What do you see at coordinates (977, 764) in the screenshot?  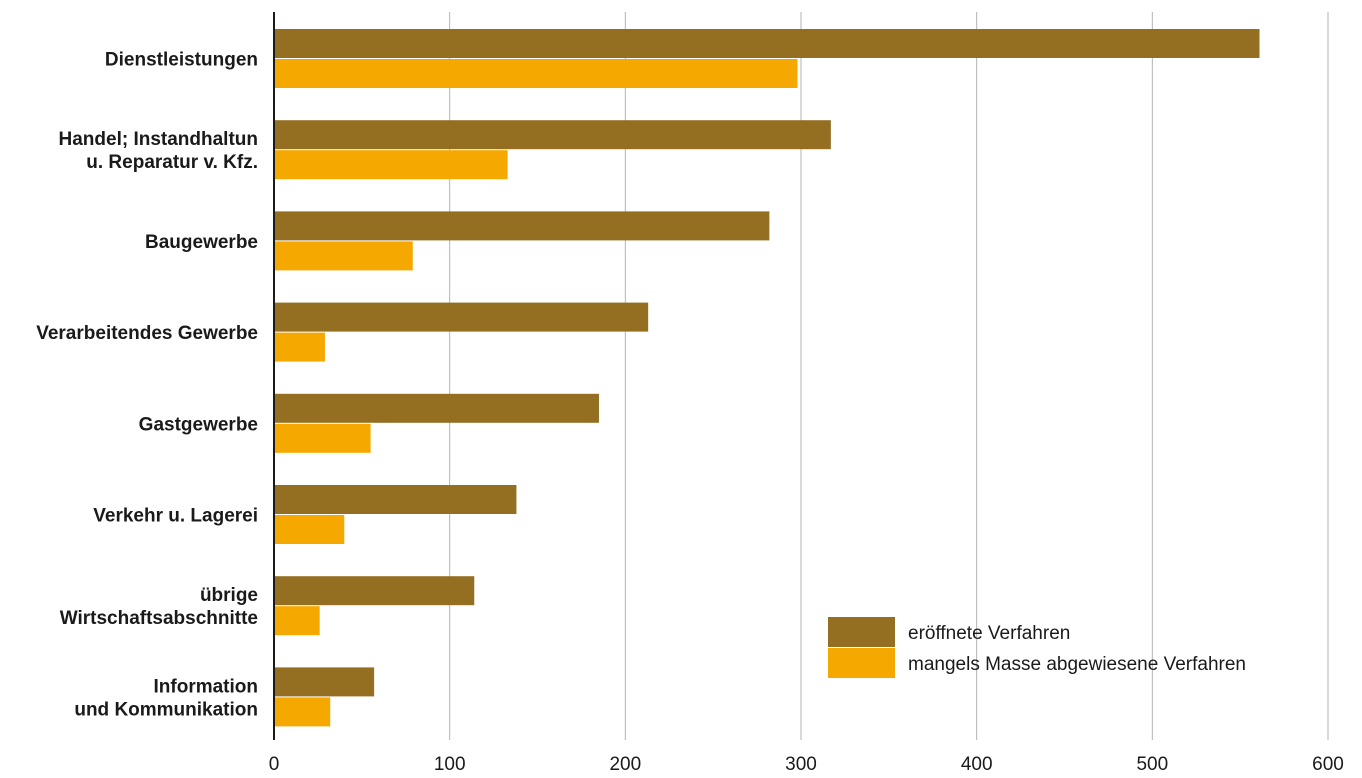 I see `x-tick-label: 400` at bounding box center [977, 764].